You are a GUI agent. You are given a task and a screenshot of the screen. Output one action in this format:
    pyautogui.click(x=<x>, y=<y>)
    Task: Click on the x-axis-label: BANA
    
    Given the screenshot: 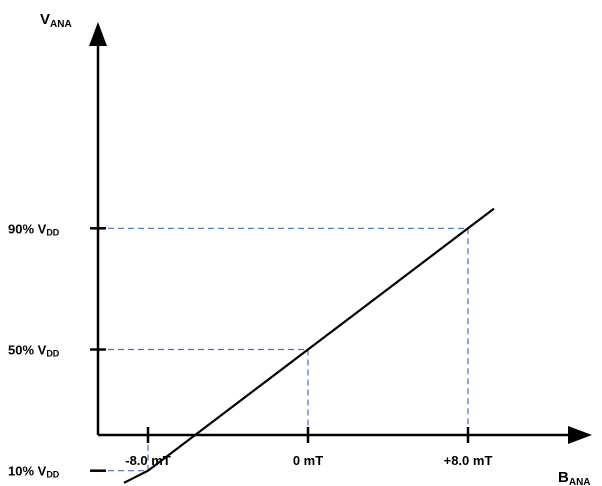 What is the action you would take?
    pyautogui.click(x=574, y=477)
    